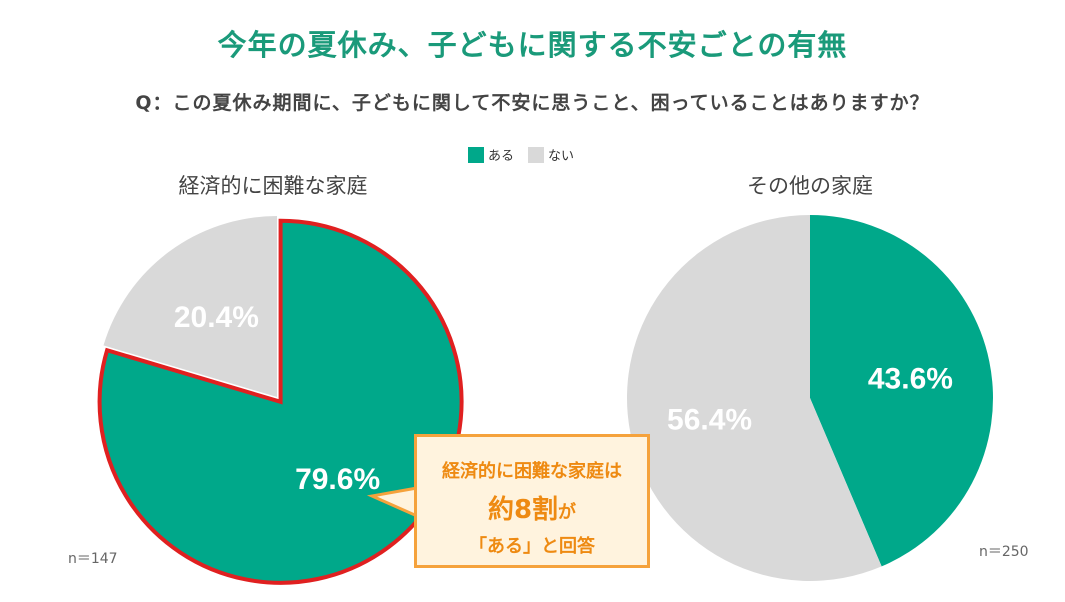  What do you see at coordinates (567, 512) in the screenshot?
I see `callout-particle: が` at bounding box center [567, 512].